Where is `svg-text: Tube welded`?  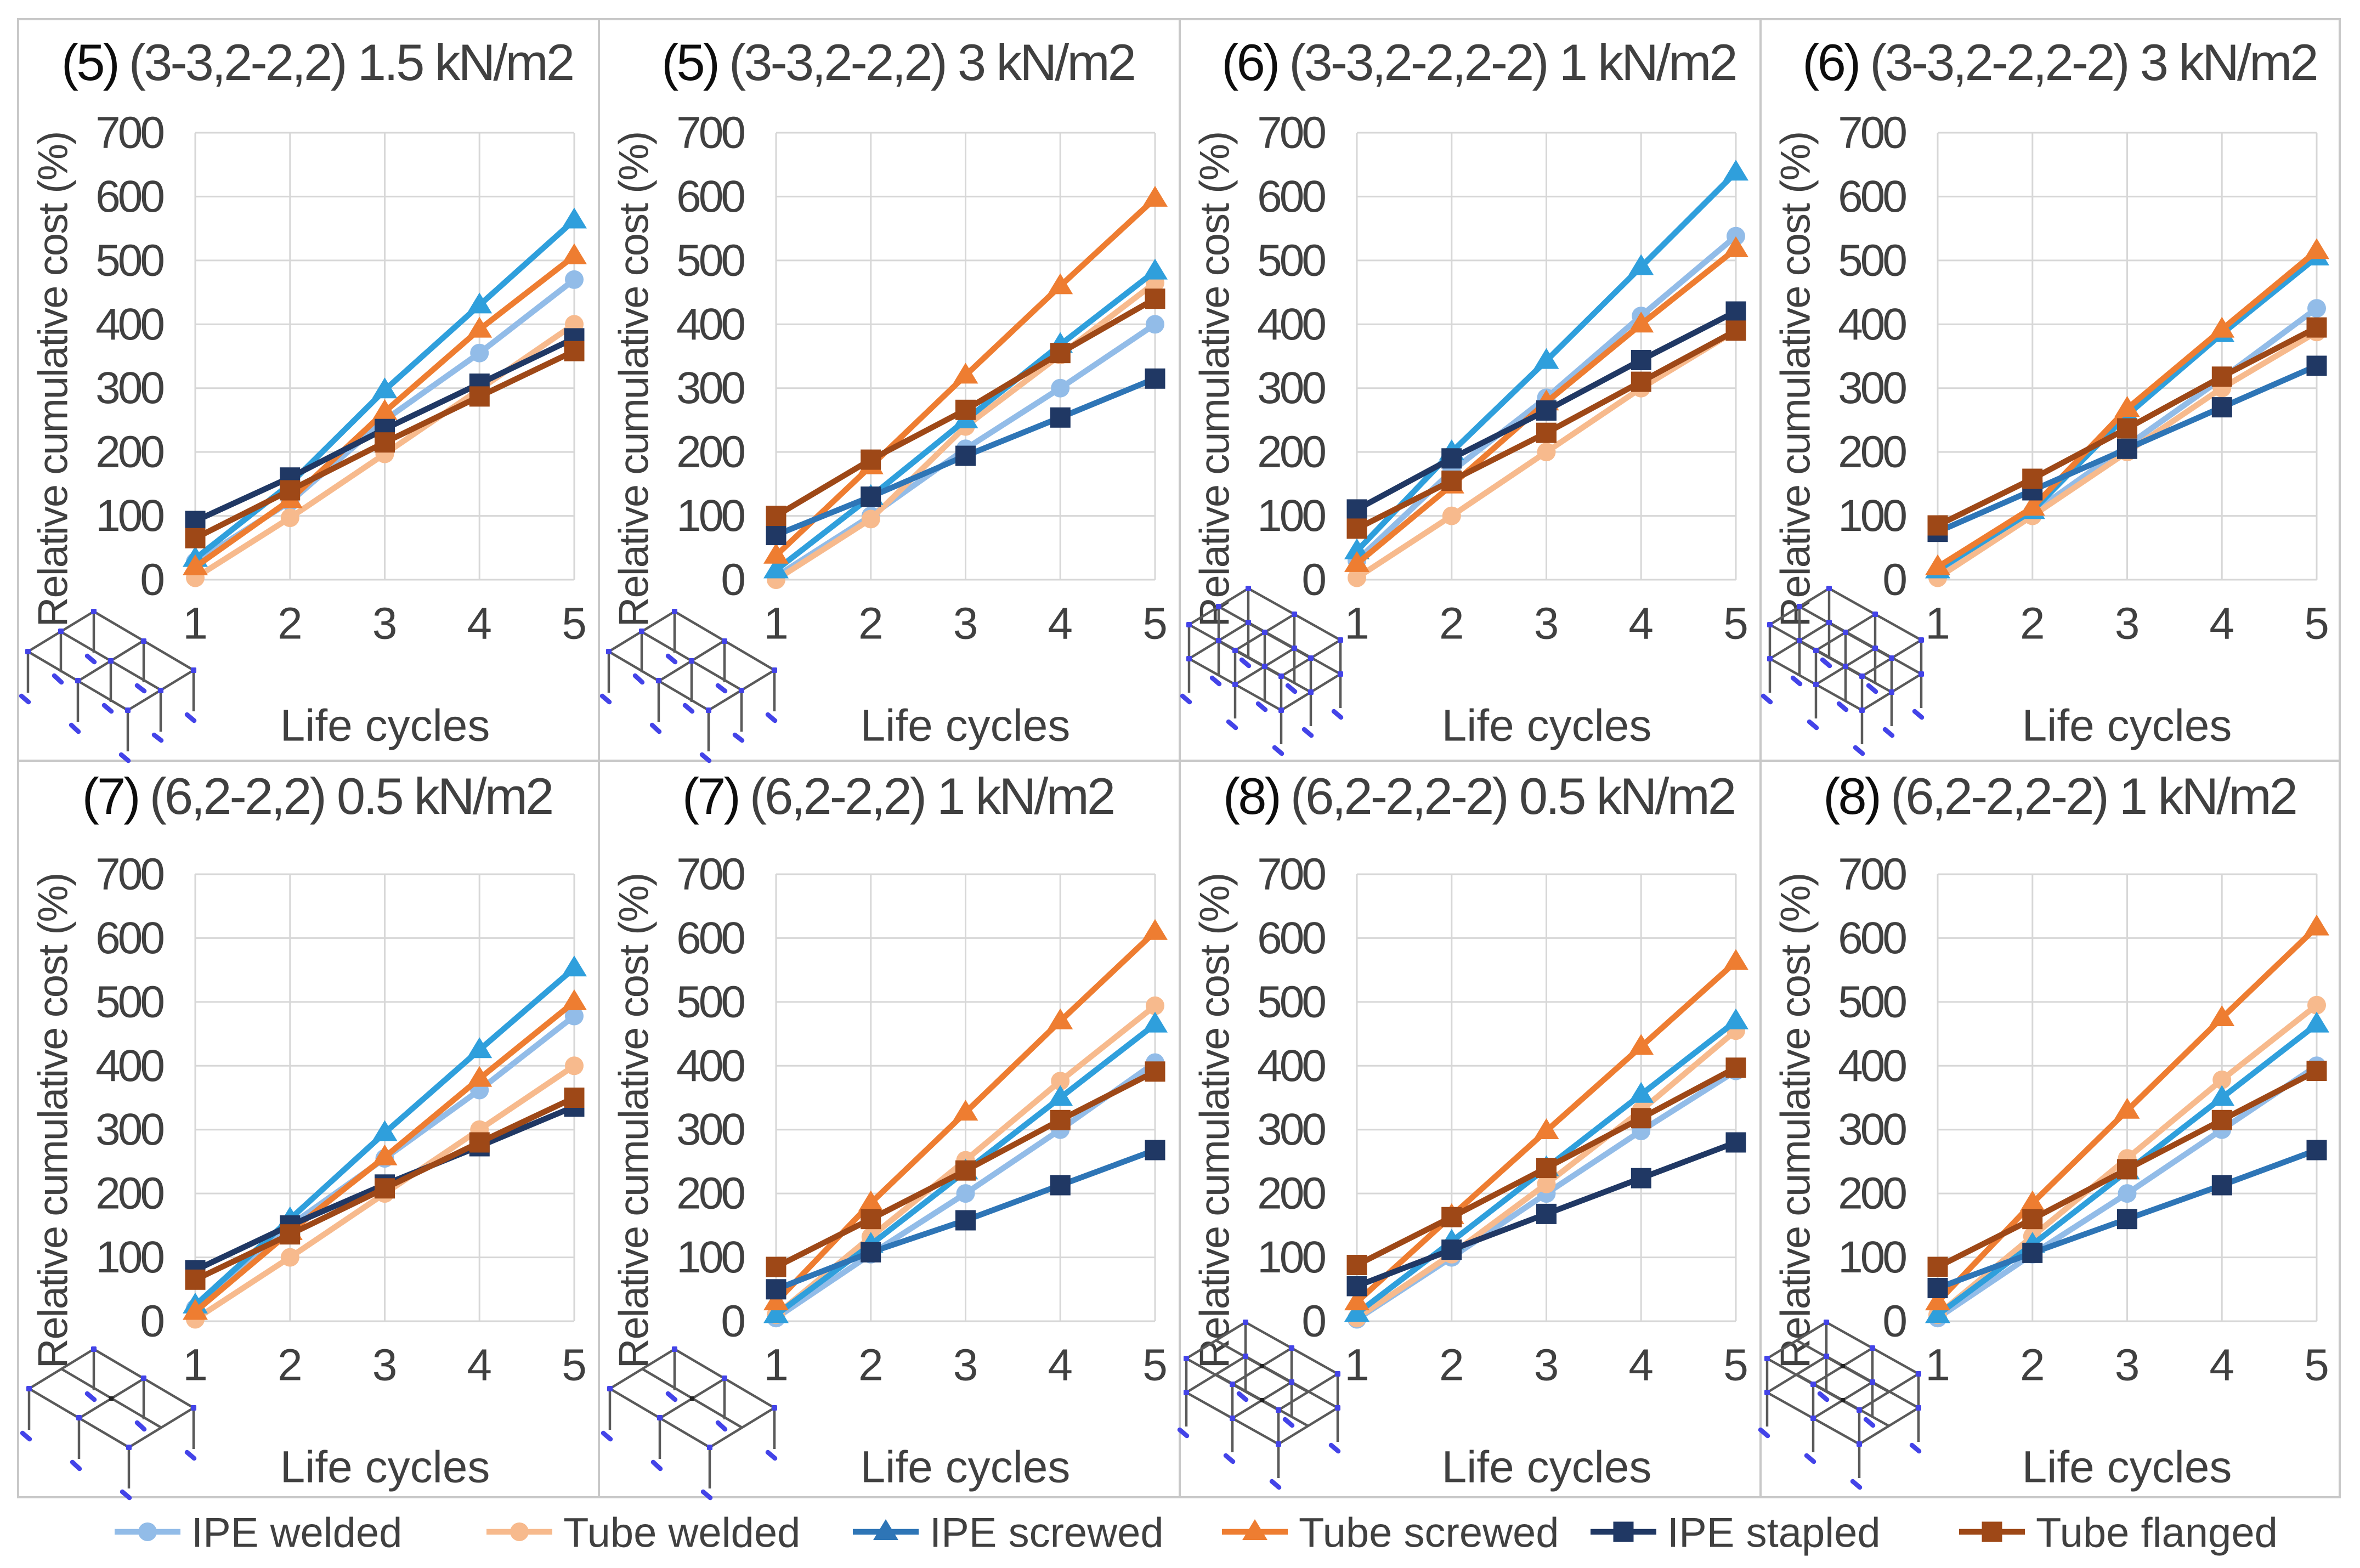
svg-text: Tube welded is located at coordinates (681, 1533).